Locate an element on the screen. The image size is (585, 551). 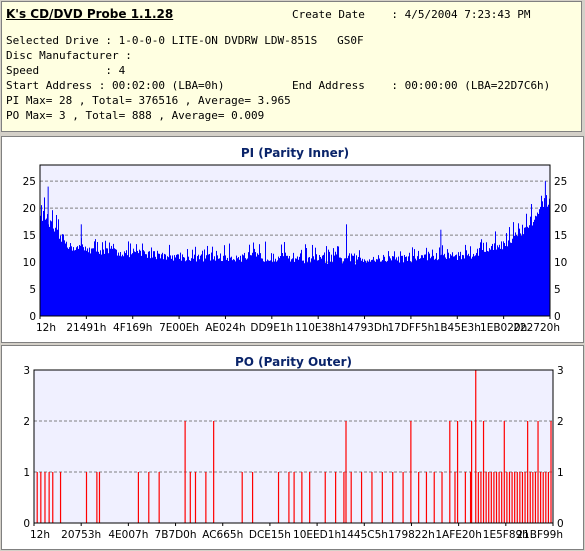
create-date-value: 4/5/2004 7:23:43 PM is located at coordinates (467, 14).